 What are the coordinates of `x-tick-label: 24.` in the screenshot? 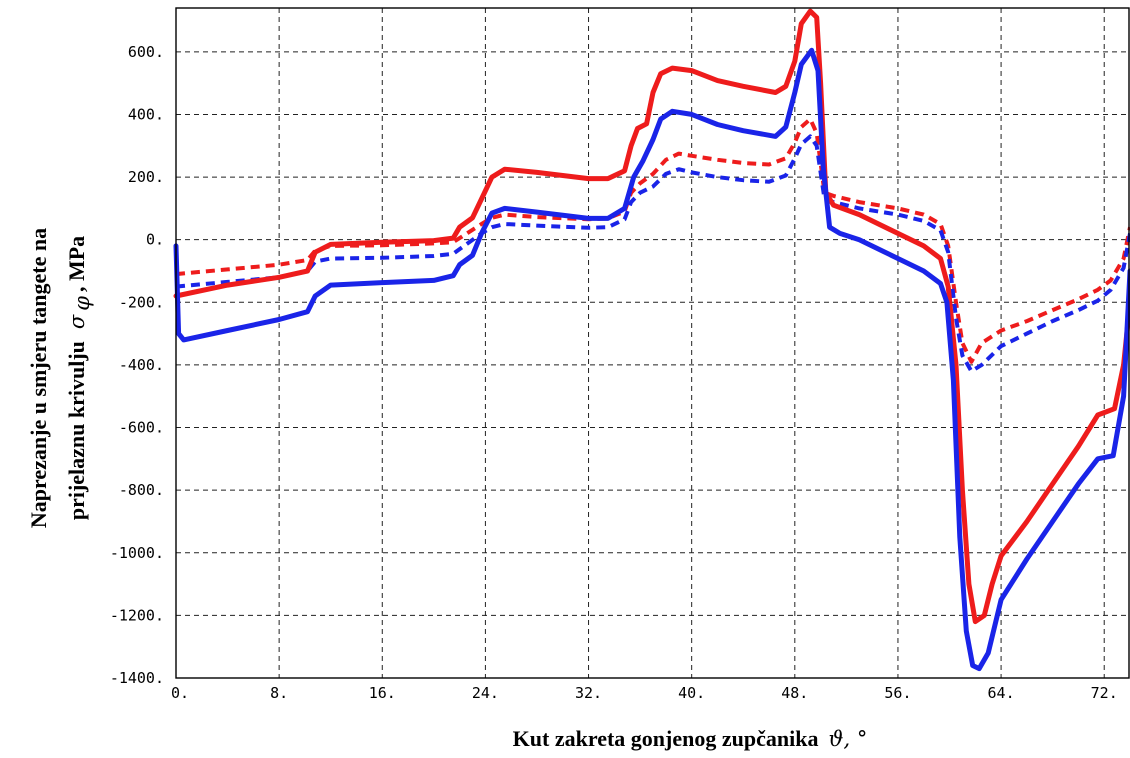 It's located at (485, 693).